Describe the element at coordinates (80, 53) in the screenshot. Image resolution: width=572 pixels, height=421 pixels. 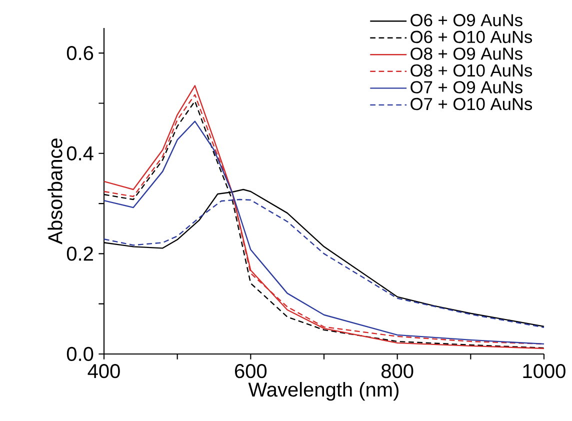
I see `y-tick-label: 0.6` at that location.